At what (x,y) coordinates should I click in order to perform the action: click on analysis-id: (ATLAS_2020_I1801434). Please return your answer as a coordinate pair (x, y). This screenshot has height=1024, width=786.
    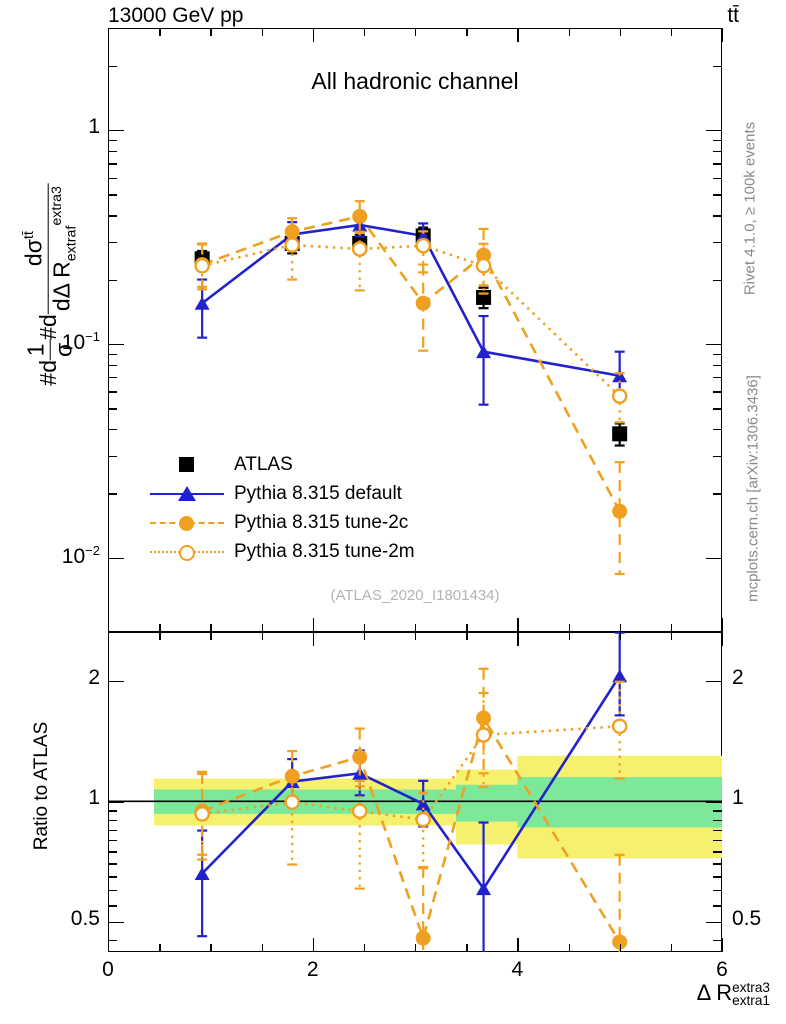
    Looking at the image, I should click on (415, 595).